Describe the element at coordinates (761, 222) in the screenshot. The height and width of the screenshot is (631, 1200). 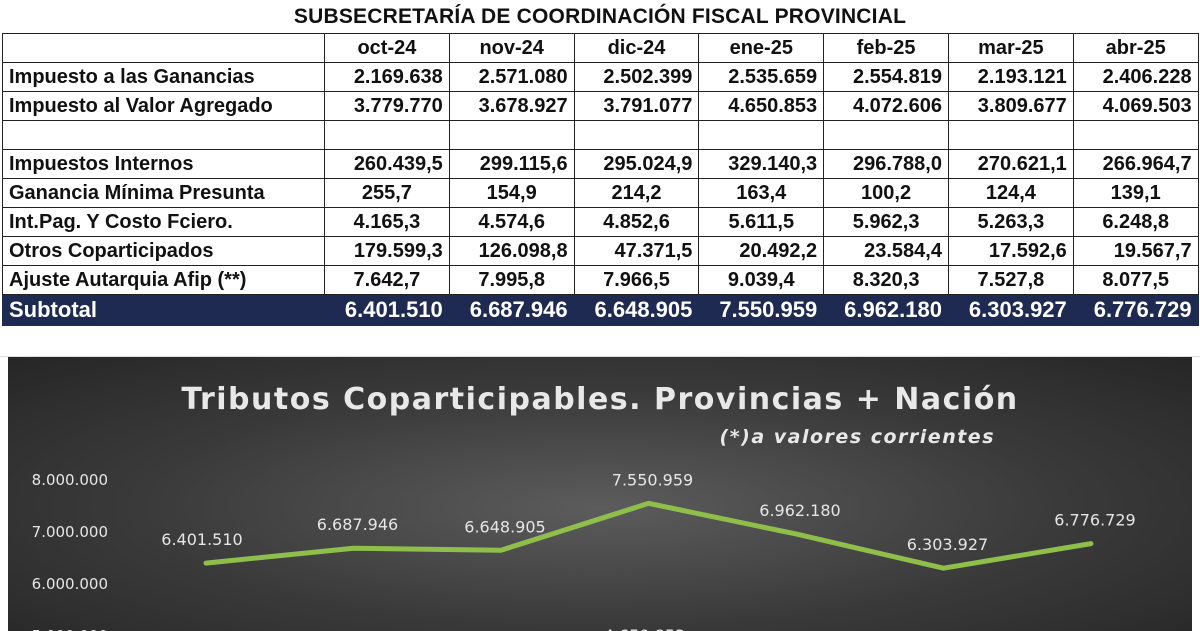
I see `table-cell: 5.611,5` at that location.